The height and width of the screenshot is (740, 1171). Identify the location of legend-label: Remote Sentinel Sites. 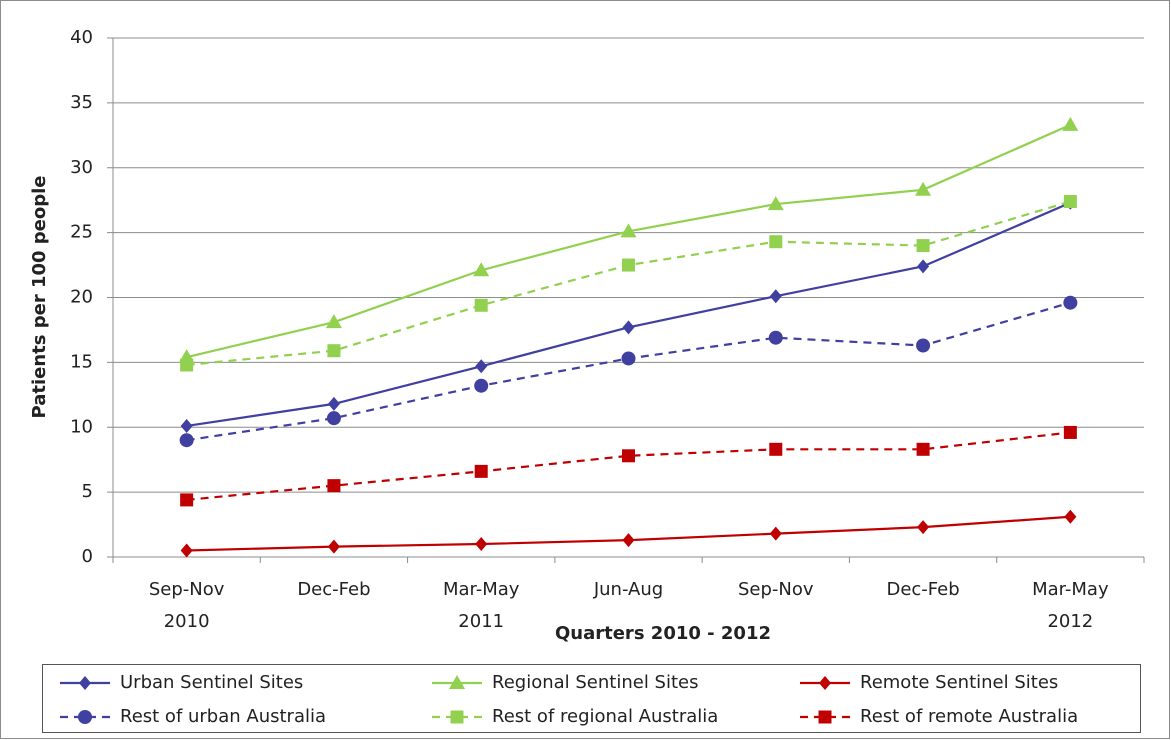
(959, 682).